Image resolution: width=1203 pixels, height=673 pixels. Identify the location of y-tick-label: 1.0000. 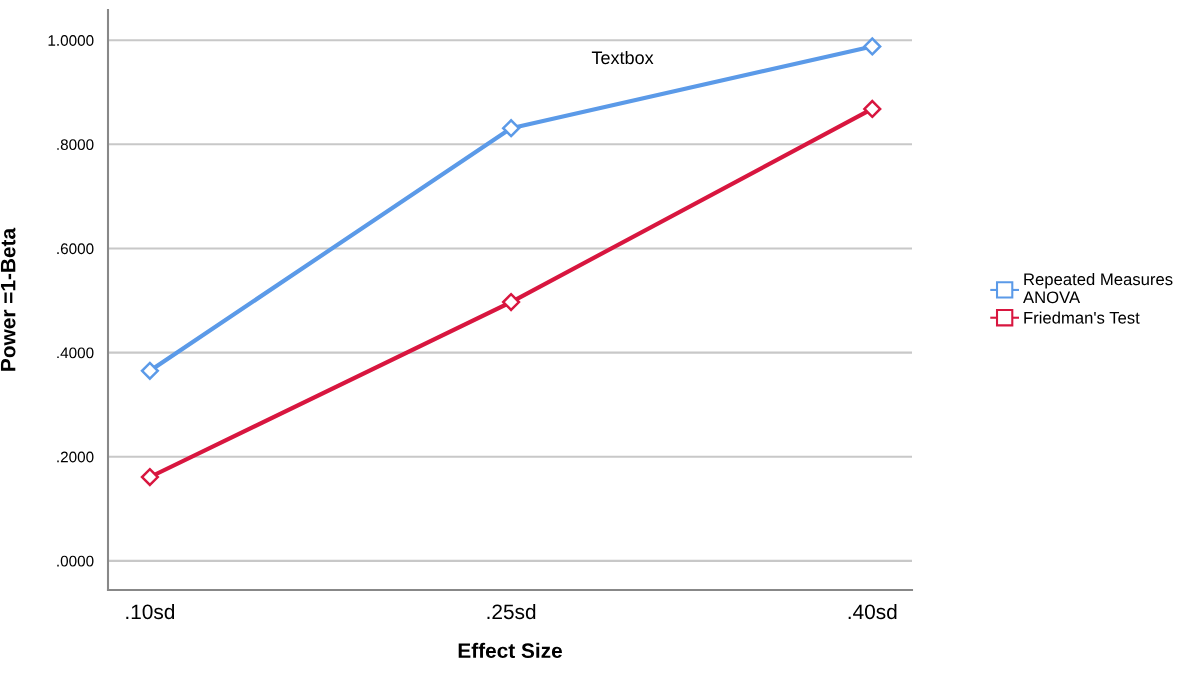
(71, 40).